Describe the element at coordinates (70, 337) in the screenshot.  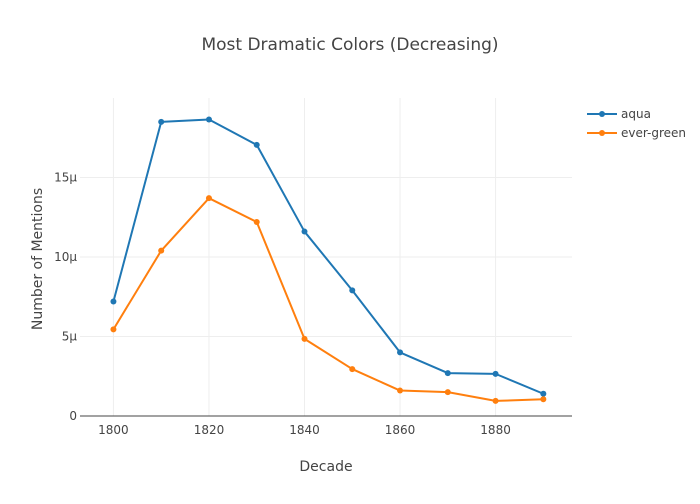
I see `y-tick-label: 5μ` at that location.